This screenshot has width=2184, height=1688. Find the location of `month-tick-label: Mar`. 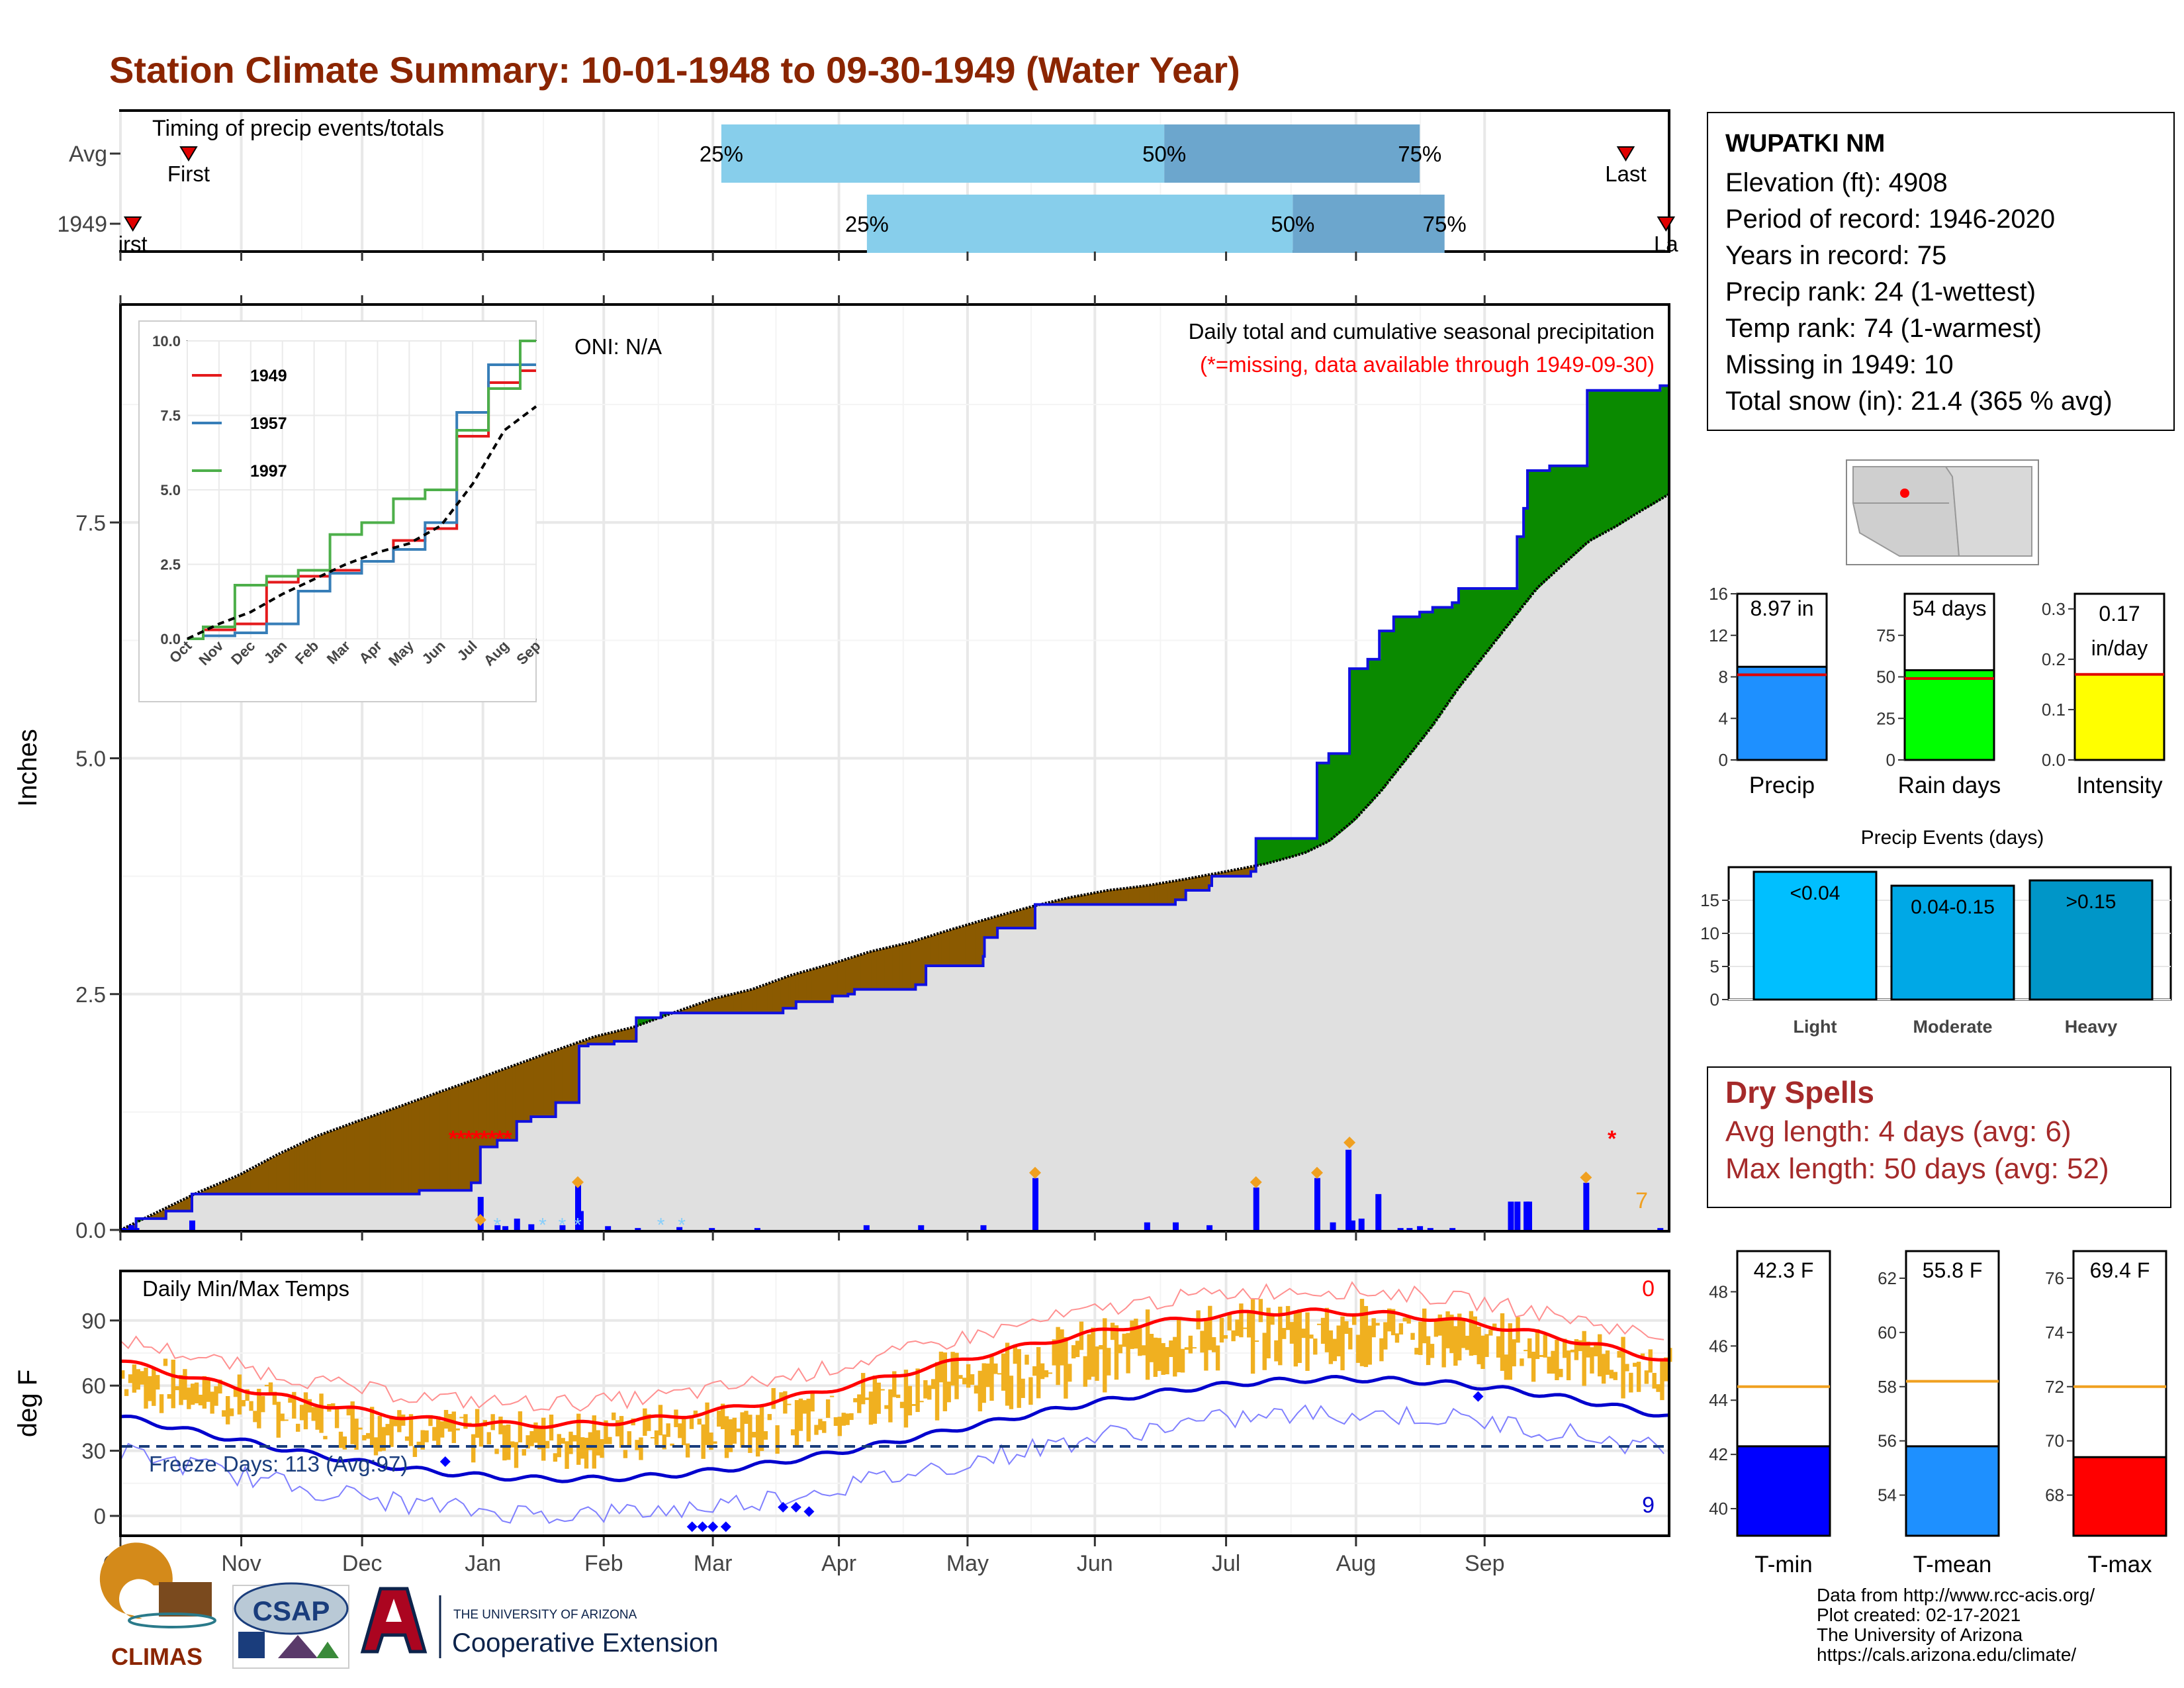

month-tick-label: Mar is located at coordinates (714, 1563).